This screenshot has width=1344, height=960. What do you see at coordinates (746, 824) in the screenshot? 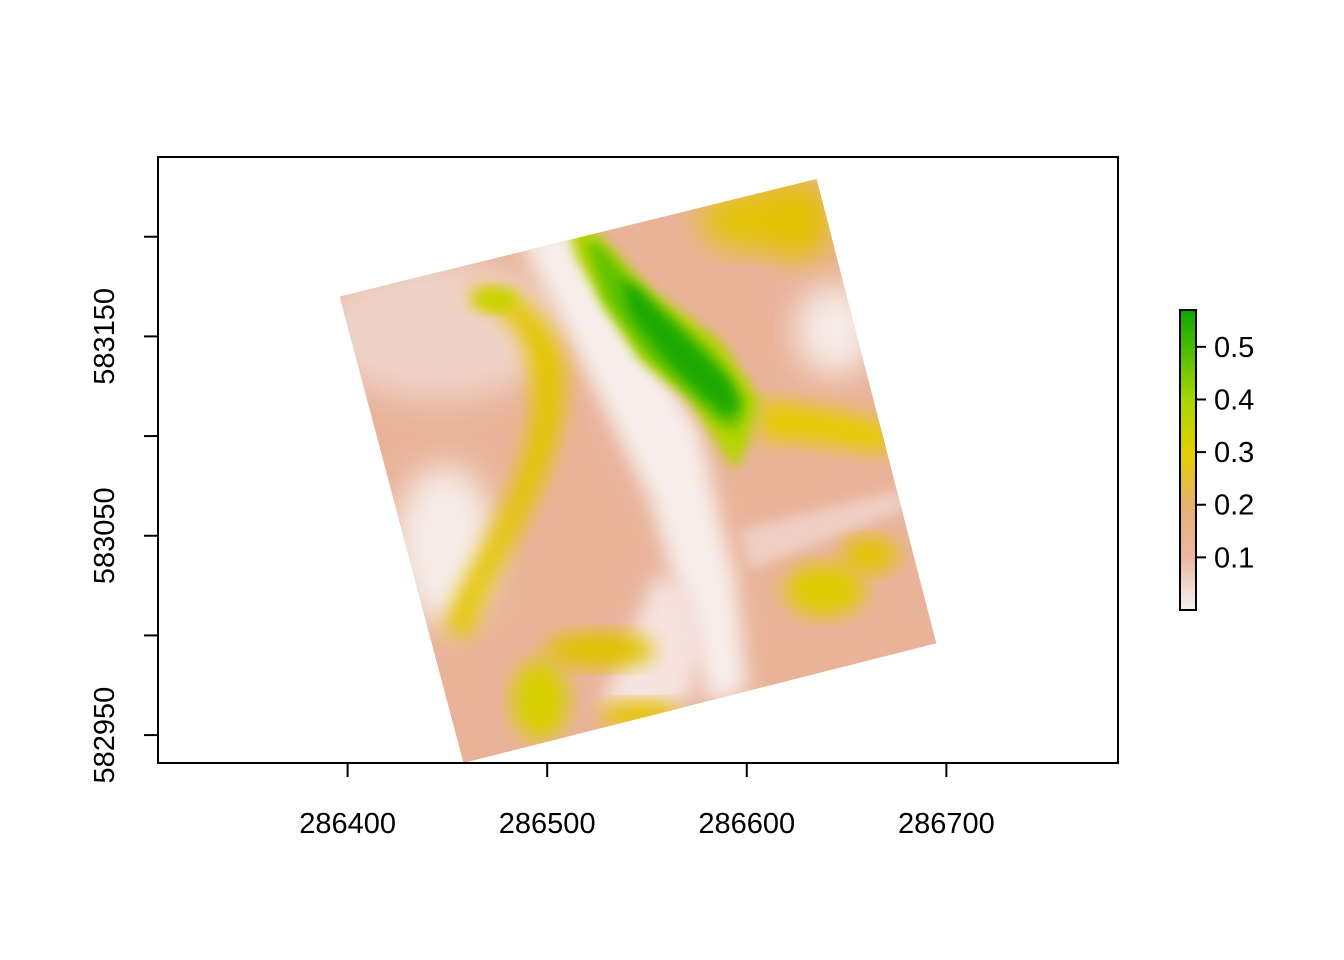
I see `x-tick-label: 286600` at bounding box center [746, 824].